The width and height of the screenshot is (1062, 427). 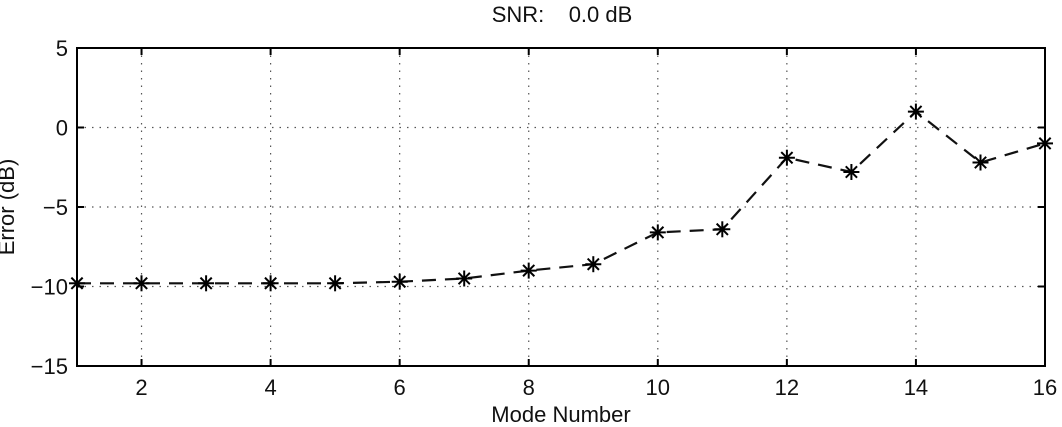 I want to click on x-axis-label: Mode Number, so click(x=560, y=414).